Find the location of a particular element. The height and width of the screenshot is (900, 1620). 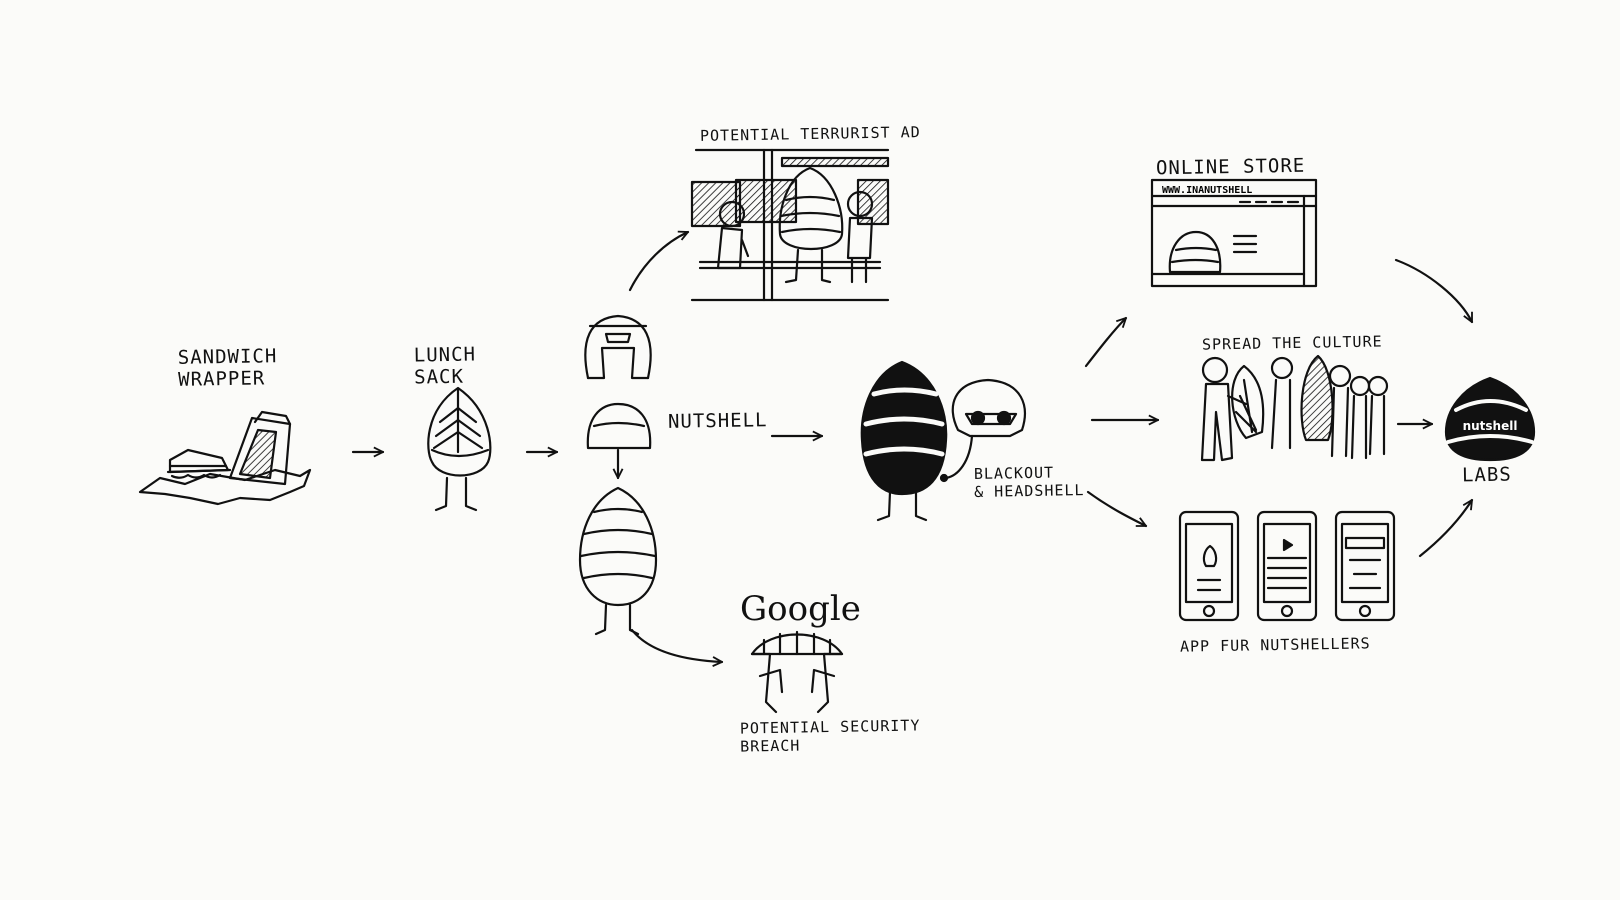

blackout-egg-sketch is located at coordinates (904, 441).